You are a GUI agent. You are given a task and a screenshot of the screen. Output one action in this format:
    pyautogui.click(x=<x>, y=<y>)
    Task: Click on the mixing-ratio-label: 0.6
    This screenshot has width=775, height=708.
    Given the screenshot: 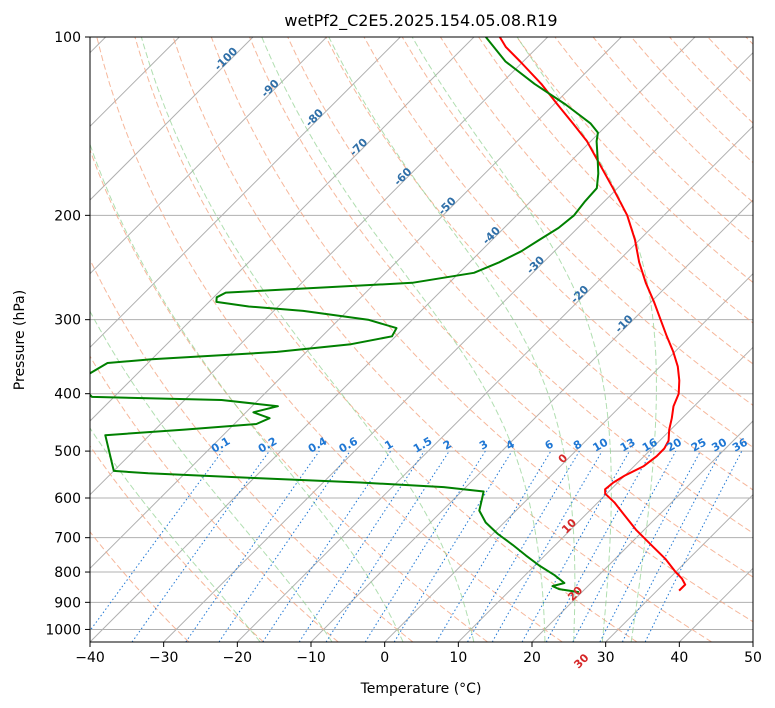 What is the action you would take?
    pyautogui.click(x=349, y=444)
    